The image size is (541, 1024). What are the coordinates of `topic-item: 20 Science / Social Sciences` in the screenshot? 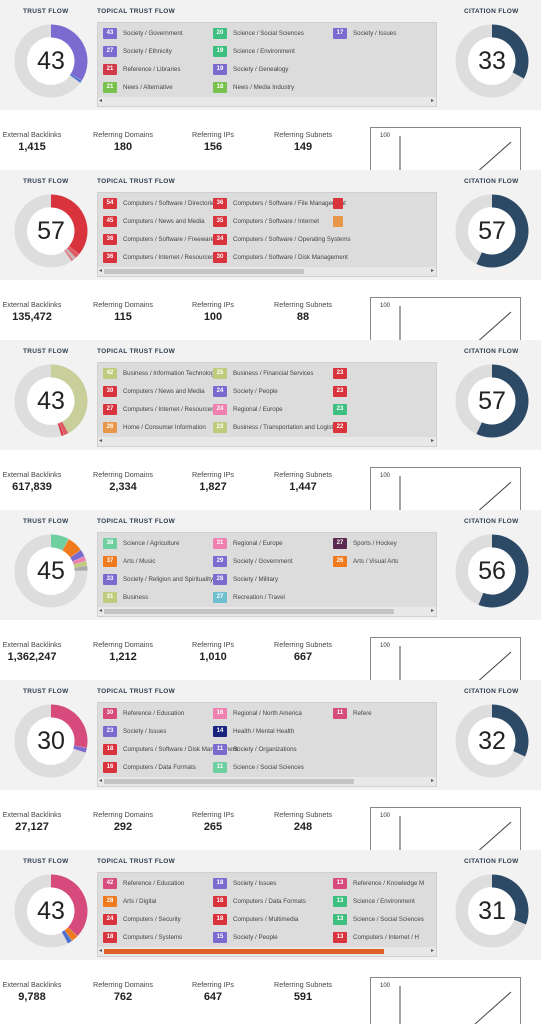 It's located at (258, 33).